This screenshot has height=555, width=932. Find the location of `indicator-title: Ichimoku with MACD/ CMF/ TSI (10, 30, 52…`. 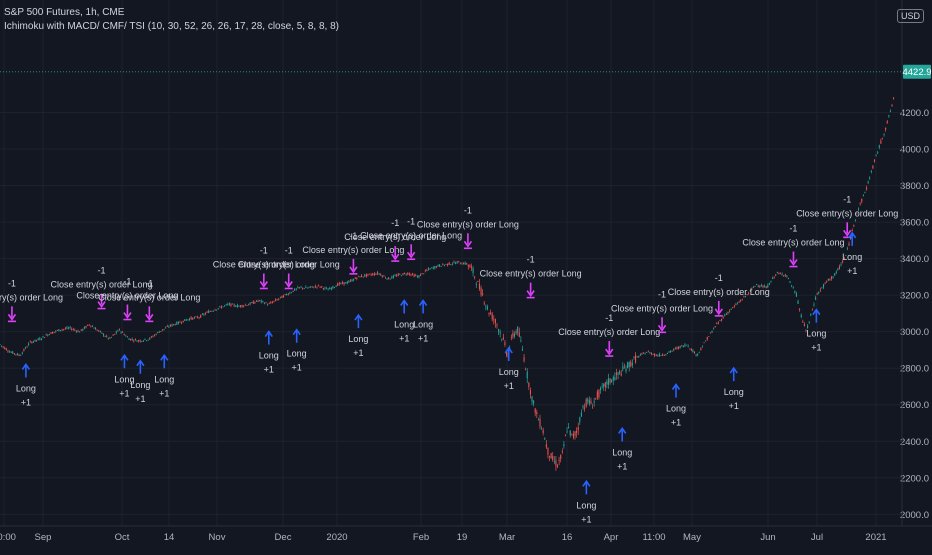

indicator-title: Ichimoku with MACD/ CMF/ TSI (10, 30, 52… is located at coordinates (171, 26).